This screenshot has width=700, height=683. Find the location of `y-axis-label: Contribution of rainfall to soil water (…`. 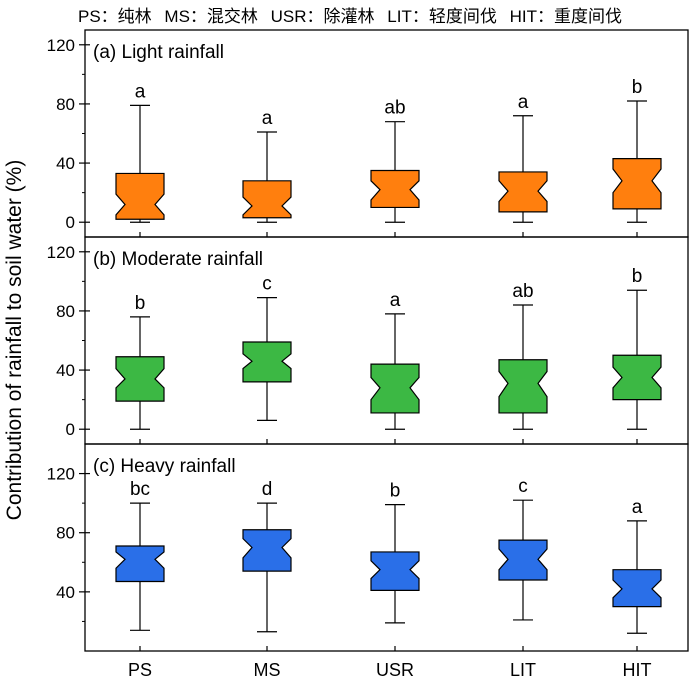

y-axis-label: Contribution of rainfall to soil water (… is located at coordinates (14, 340).